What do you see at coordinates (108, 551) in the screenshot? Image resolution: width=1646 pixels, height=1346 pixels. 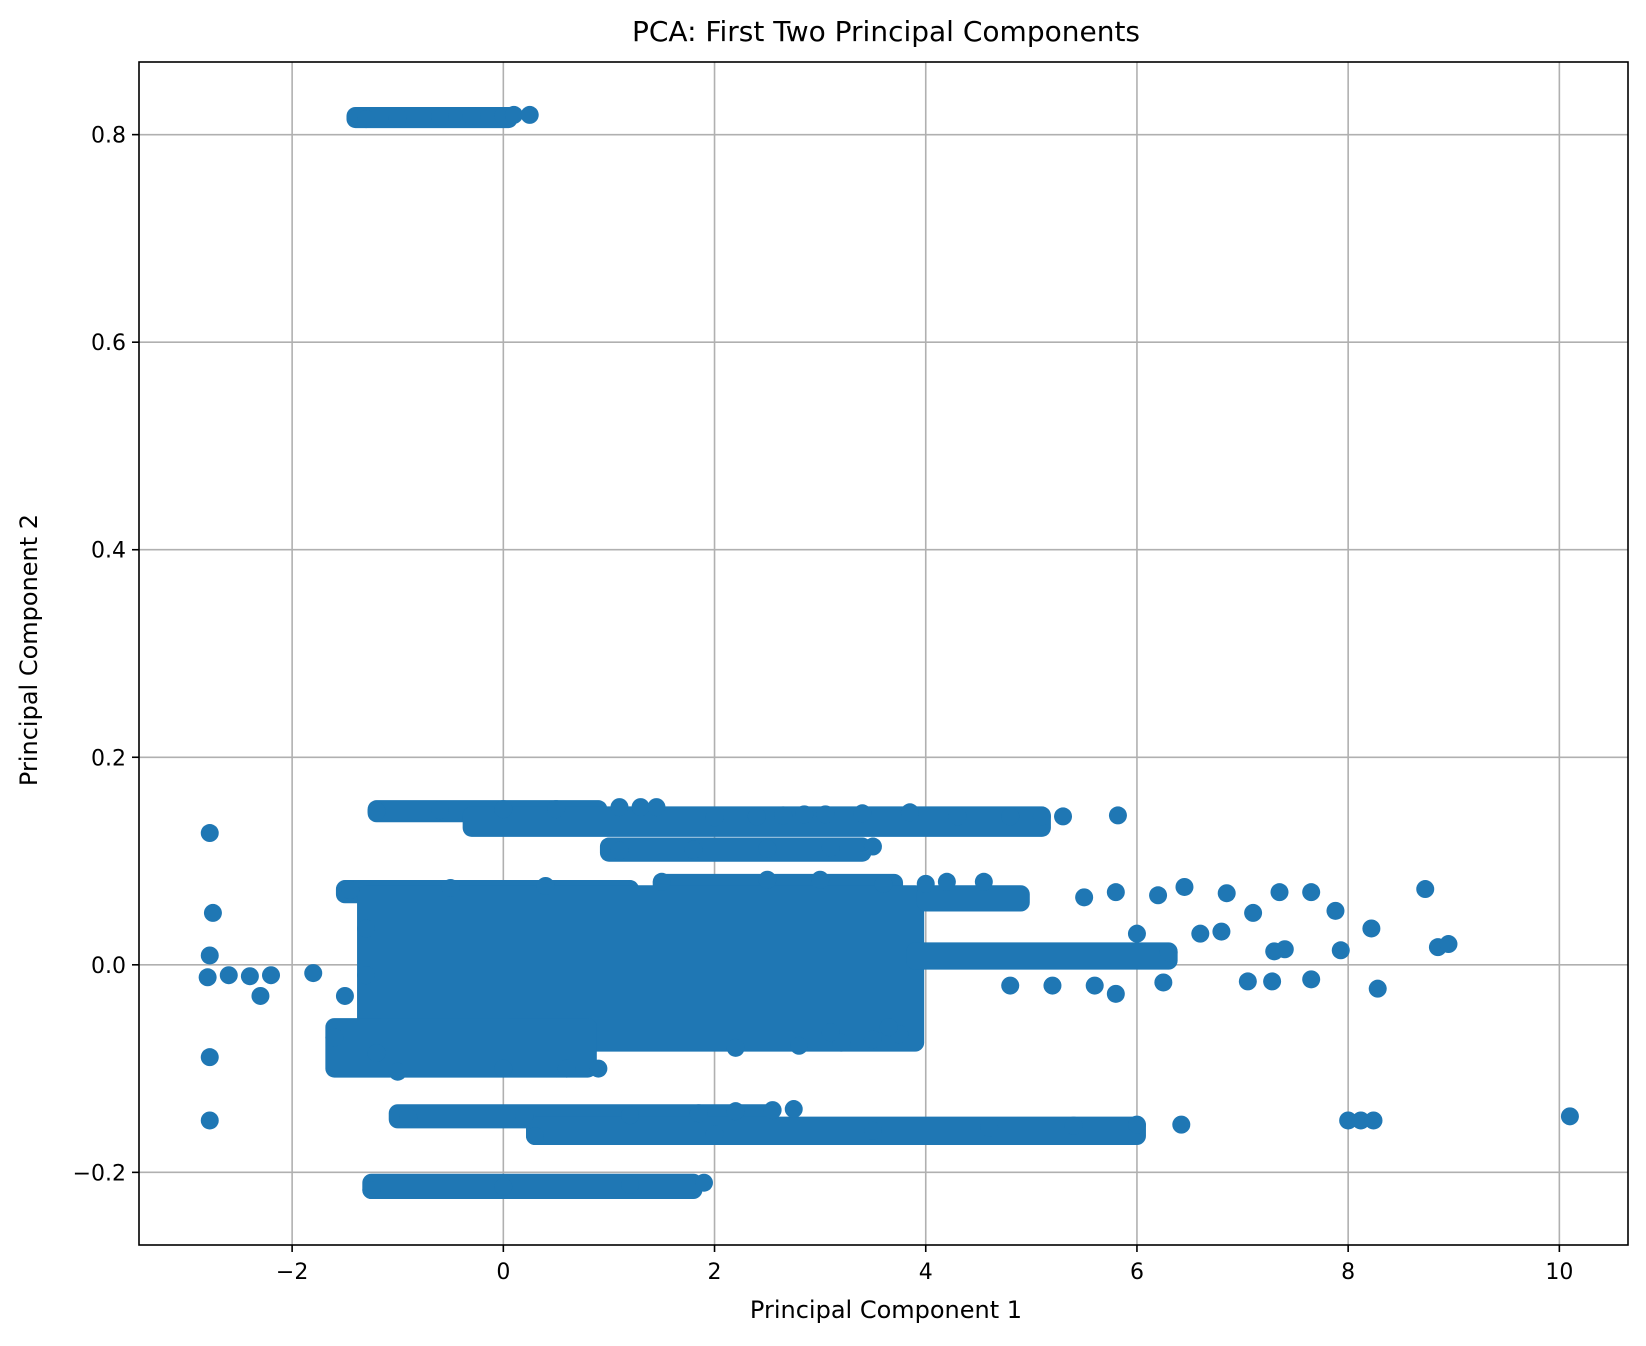 I see `y-tick-label: 0.4` at bounding box center [108, 551].